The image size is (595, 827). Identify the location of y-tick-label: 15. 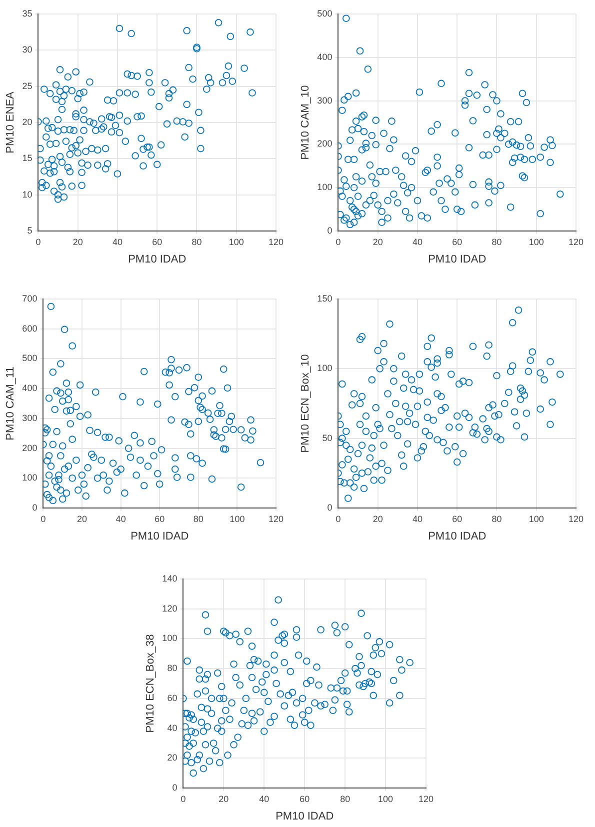
(27, 158).